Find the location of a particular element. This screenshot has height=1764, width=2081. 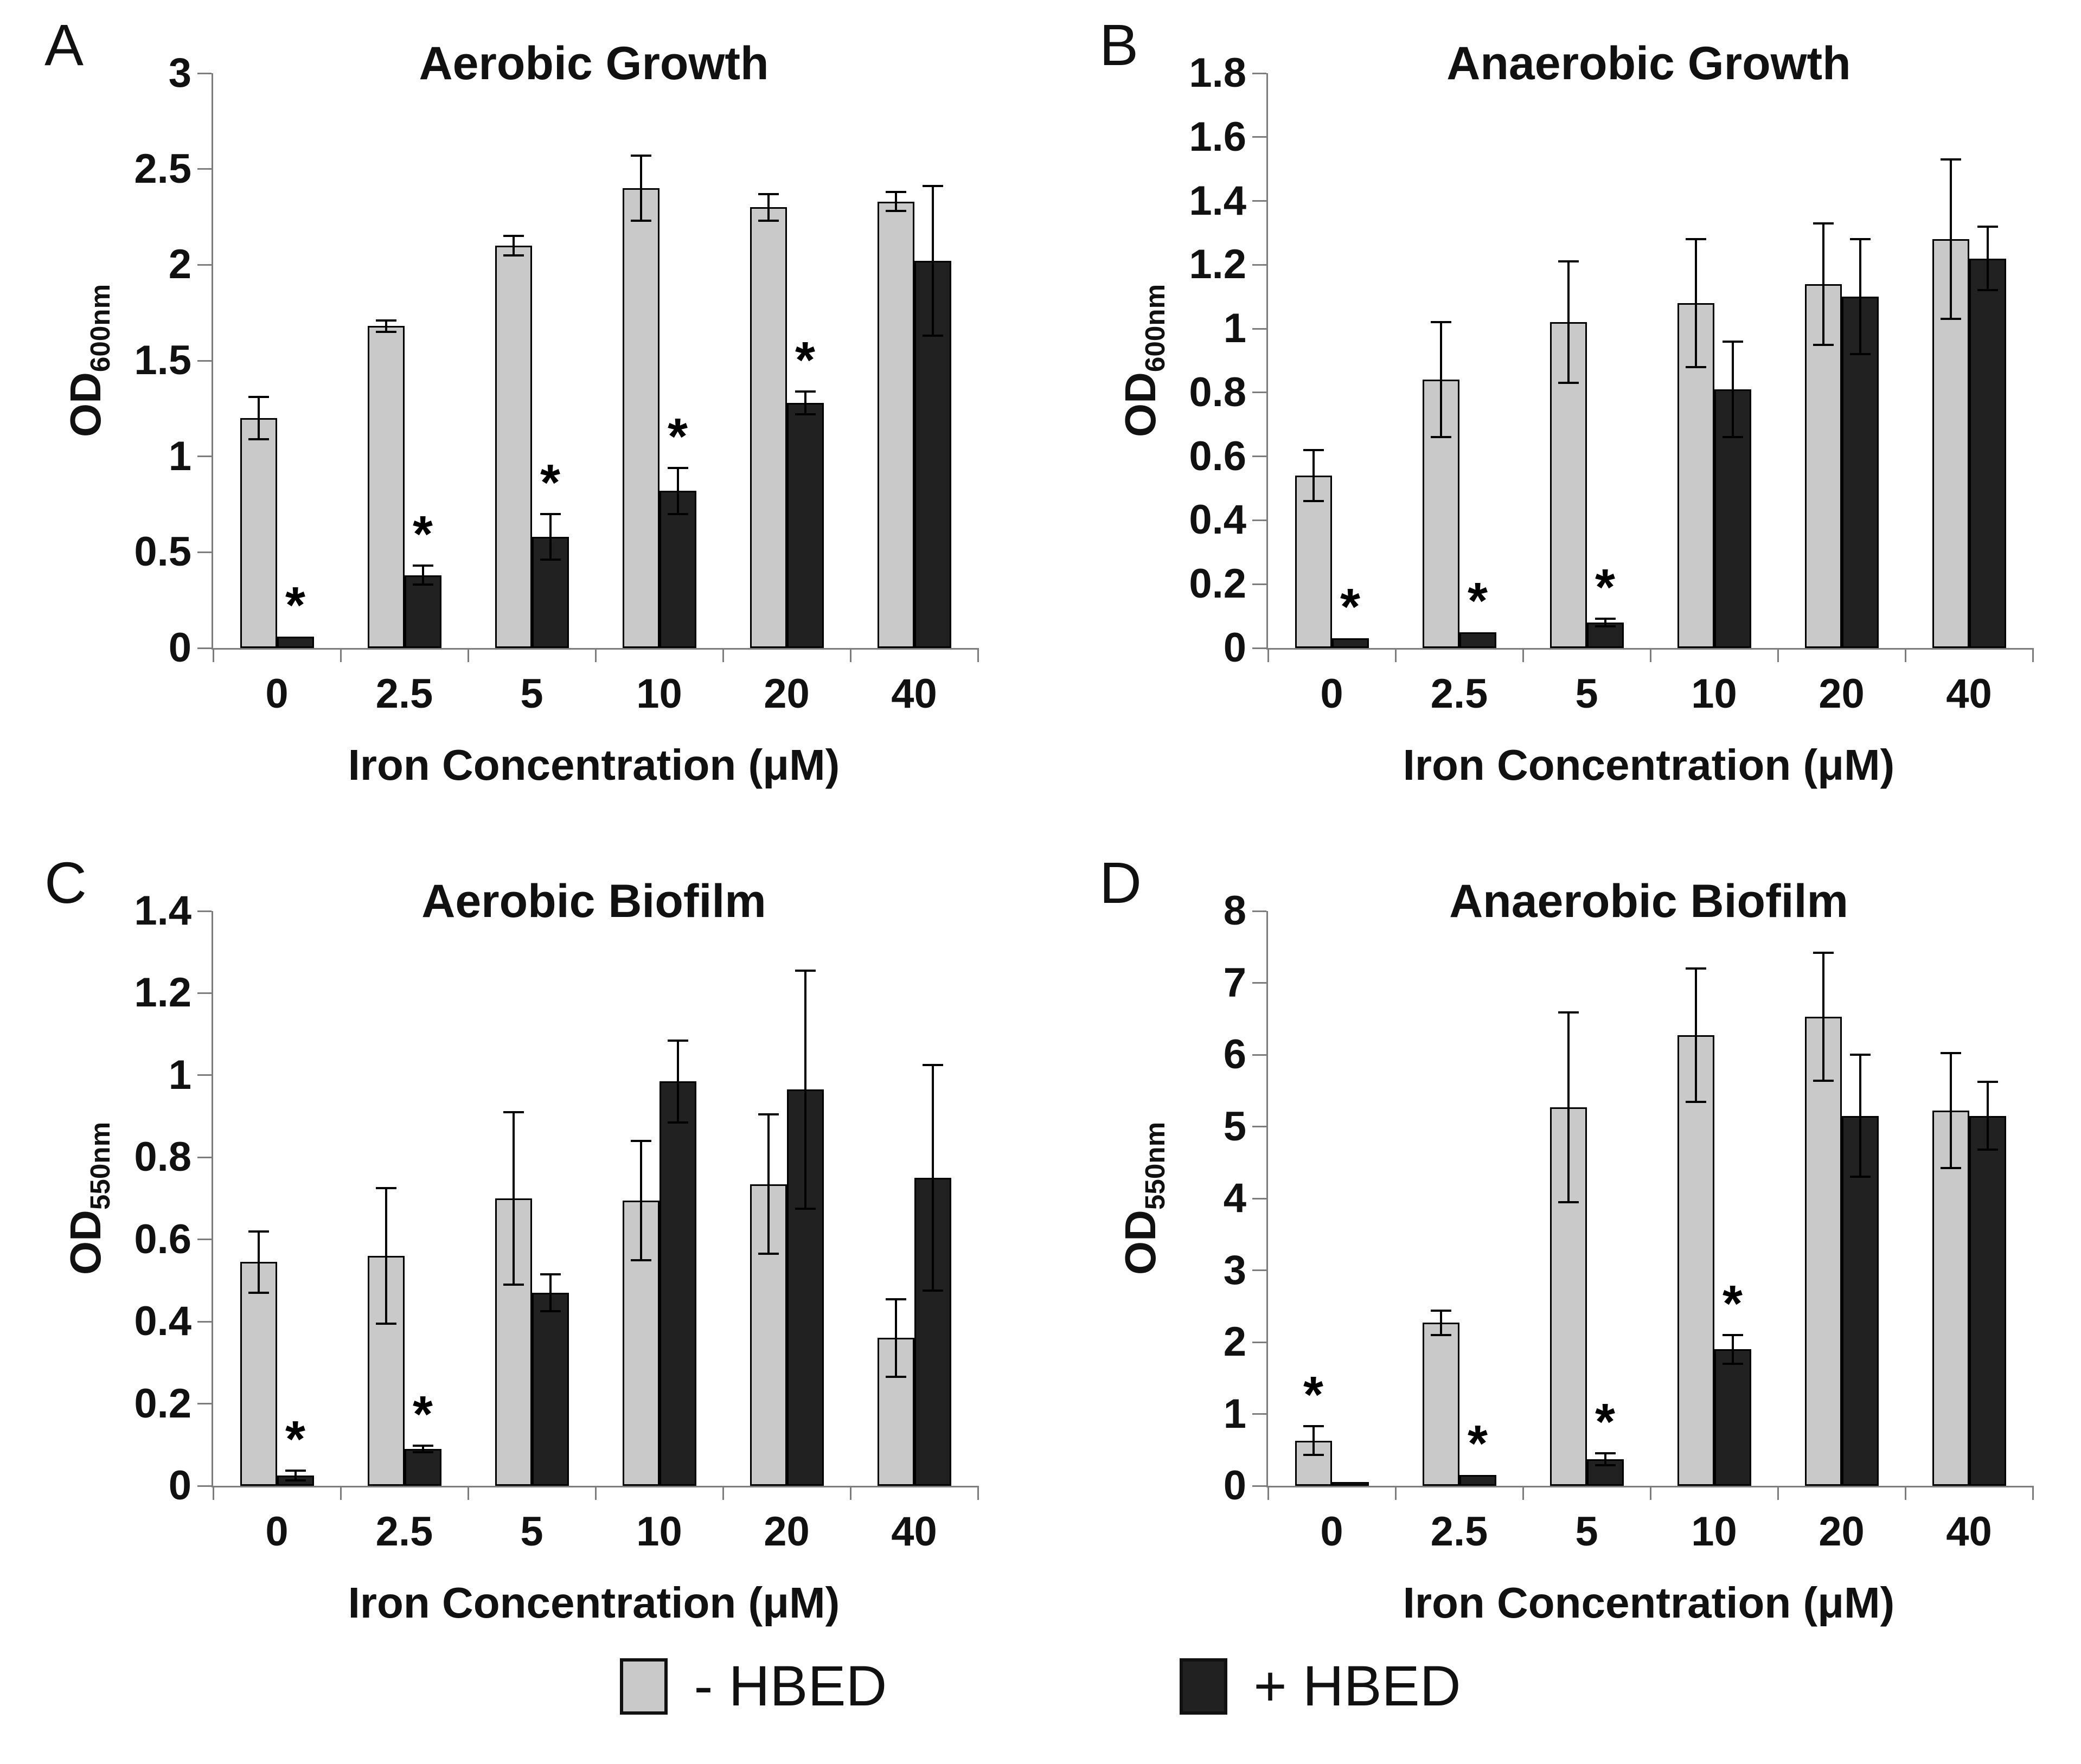

panel-letter-d: D is located at coordinates (1120, 882).